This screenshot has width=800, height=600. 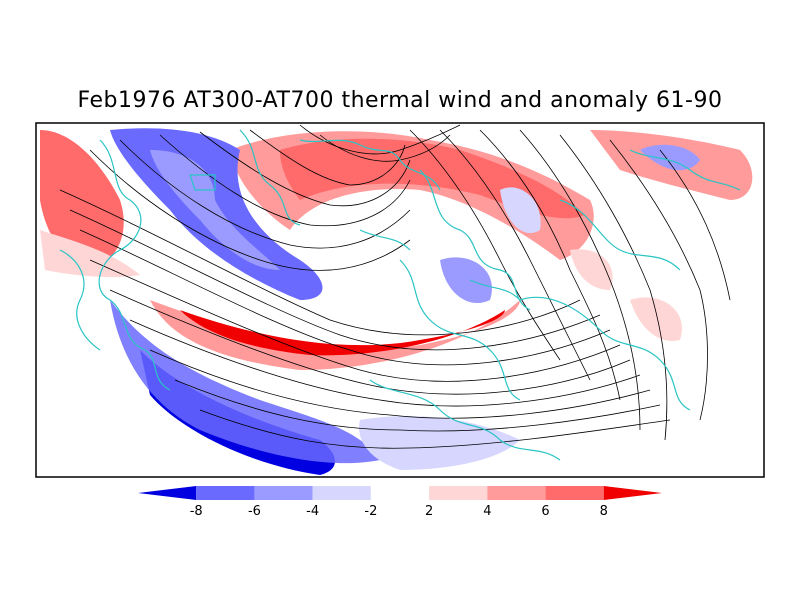 I want to click on colorbar-tick-label: -2, so click(x=370, y=511).